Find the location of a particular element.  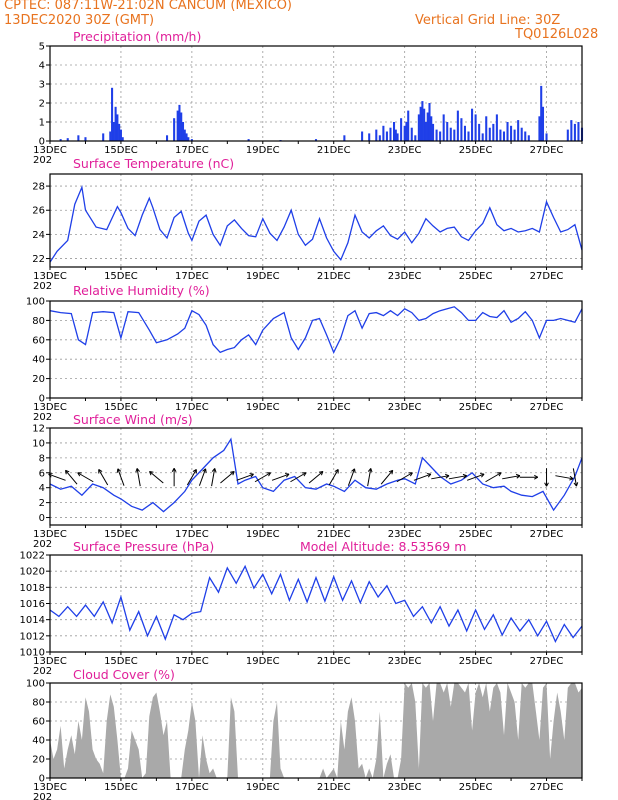

y-tick-label: 26 is located at coordinates (38, 211).